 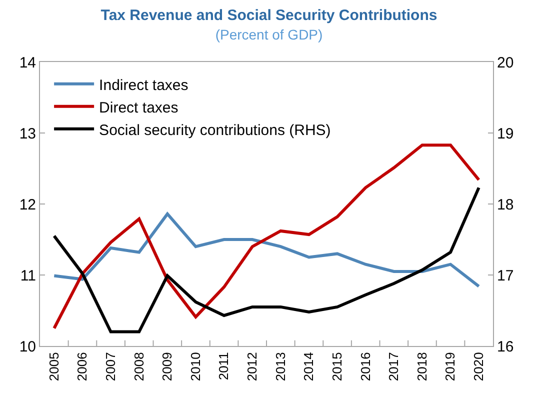 What do you see at coordinates (27, 133) in the screenshot?
I see `y-tick-label: 13` at bounding box center [27, 133].